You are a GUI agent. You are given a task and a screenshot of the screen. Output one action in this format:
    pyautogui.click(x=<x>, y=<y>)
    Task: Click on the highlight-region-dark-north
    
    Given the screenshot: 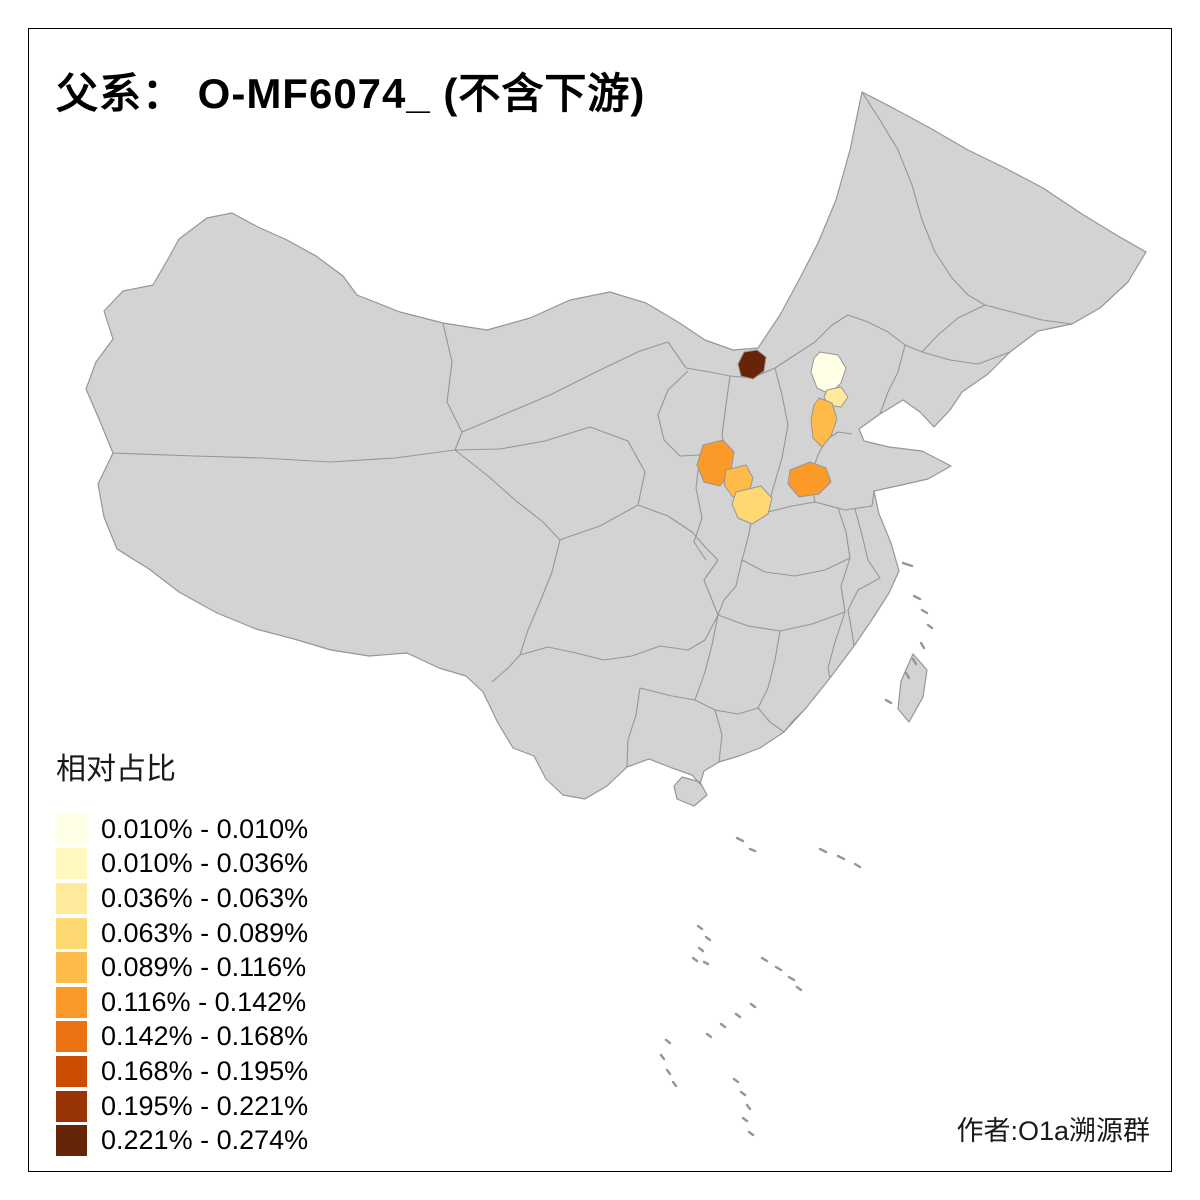 What is the action you would take?
    pyautogui.click(x=752, y=364)
    